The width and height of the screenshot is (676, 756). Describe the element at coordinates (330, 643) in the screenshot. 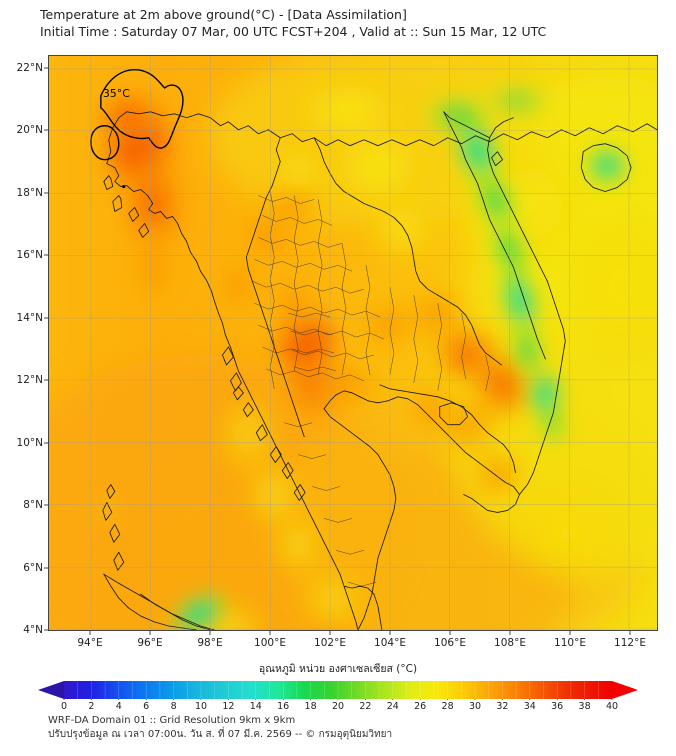

I see `x-tick-label: 102°E` at that location.